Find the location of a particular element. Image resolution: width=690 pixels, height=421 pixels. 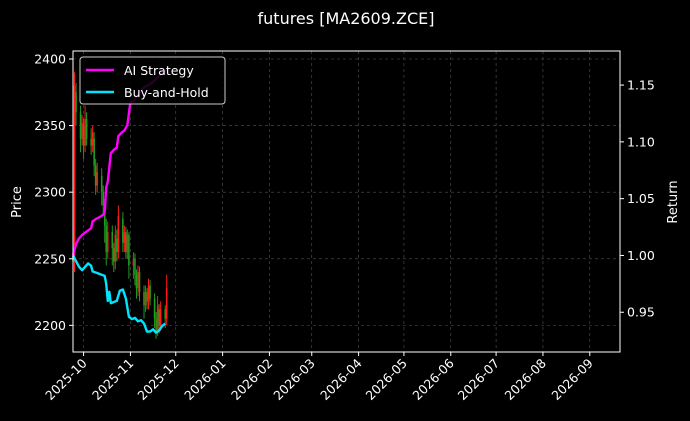

y-left-tick-label: 2350 is located at coordinates (50, 125).